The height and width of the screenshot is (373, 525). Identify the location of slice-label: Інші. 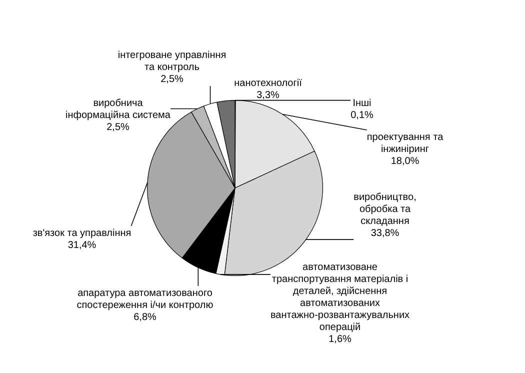
(362, 103).